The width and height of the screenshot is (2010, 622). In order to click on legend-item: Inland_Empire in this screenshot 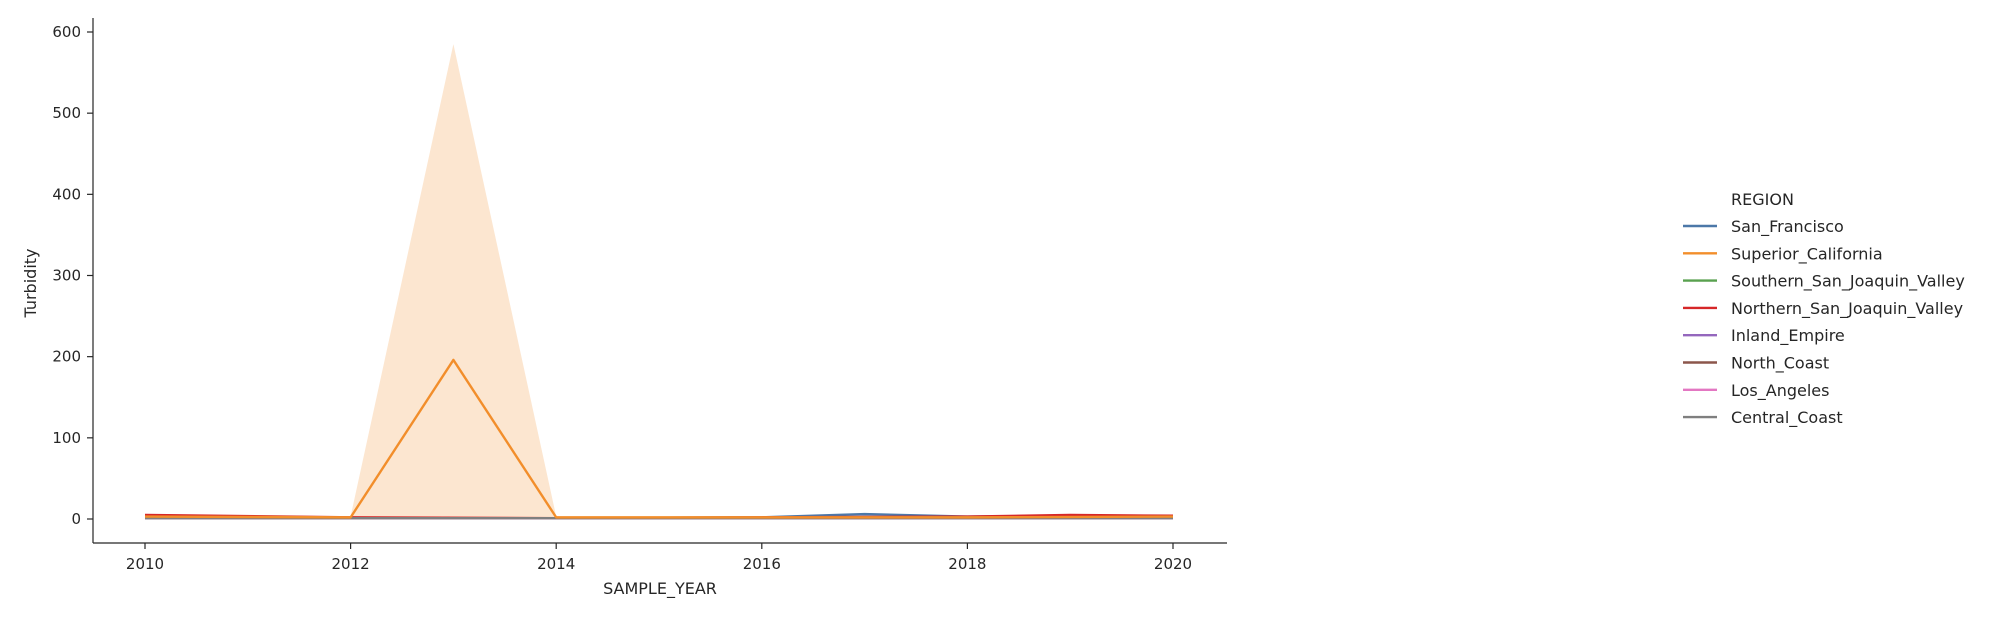, I will do `click(1764, 336)`.